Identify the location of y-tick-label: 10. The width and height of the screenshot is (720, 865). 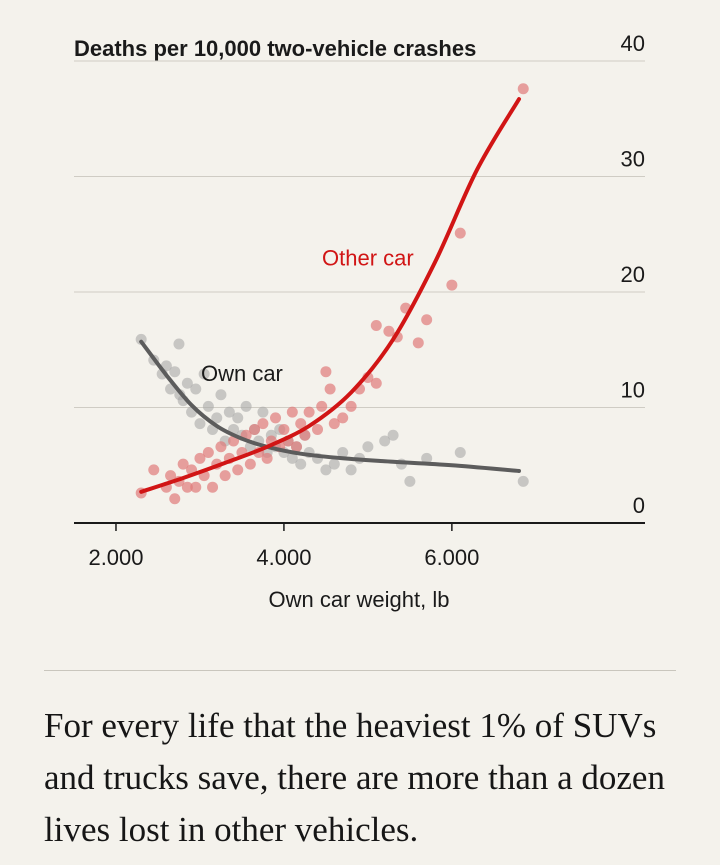
(633, 390).